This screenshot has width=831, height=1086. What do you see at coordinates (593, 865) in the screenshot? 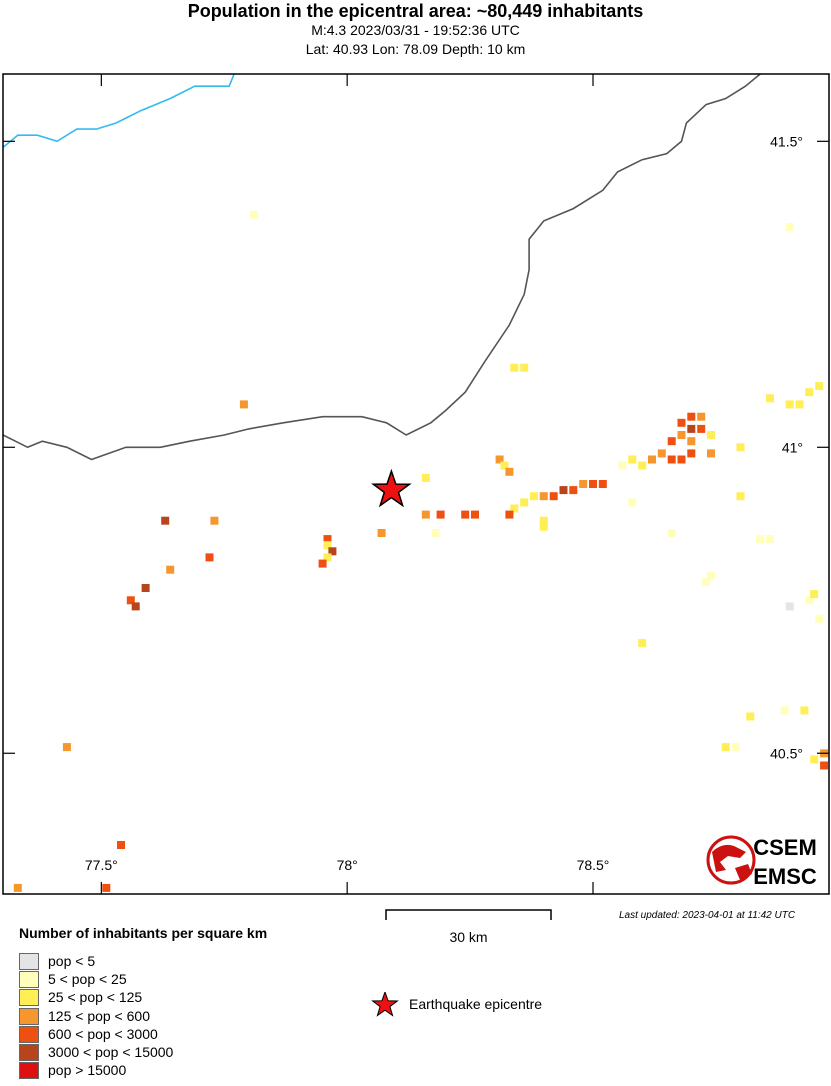
I see `lon-tick-label: 78.5°` at bounding box center [593, 865].